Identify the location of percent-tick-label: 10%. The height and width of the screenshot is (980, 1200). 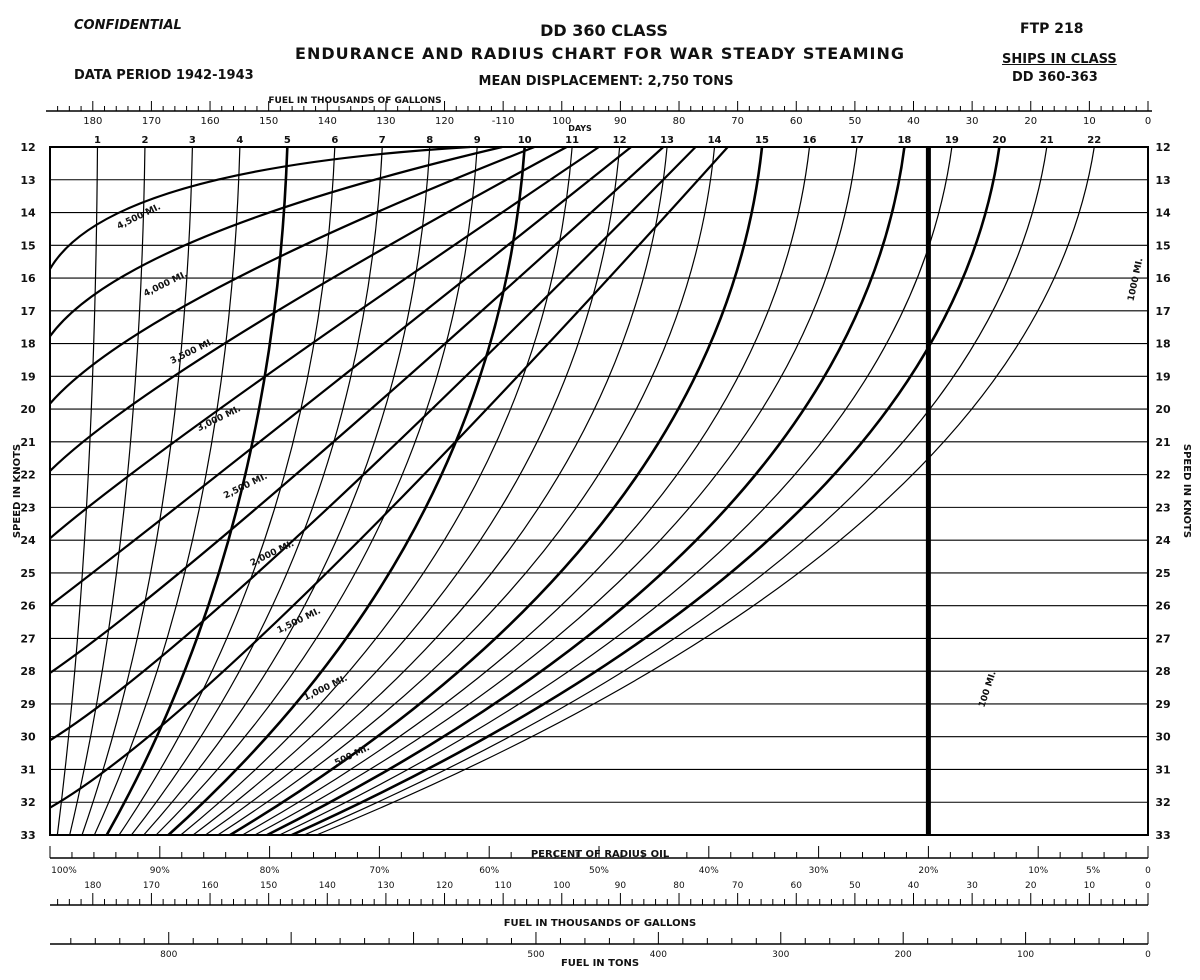
(1038, 871).